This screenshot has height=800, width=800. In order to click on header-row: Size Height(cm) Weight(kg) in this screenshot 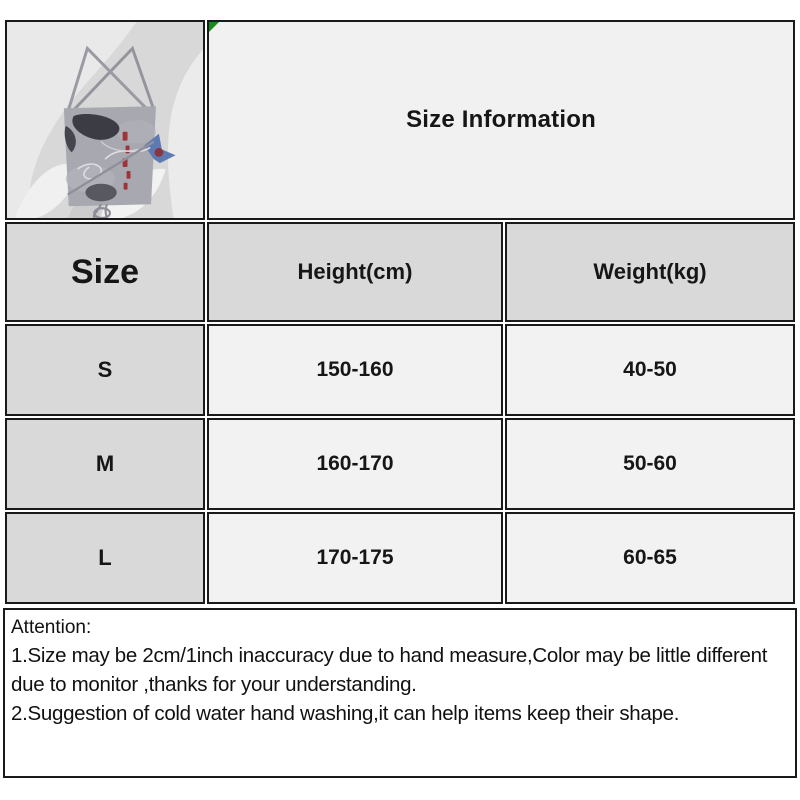, I will do `click(400, 272)`.